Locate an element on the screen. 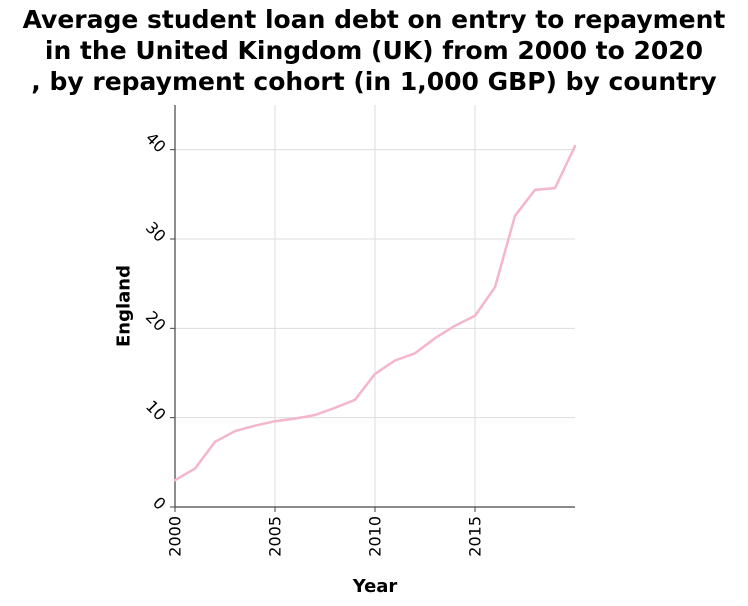 This screenshot has width=748, height=606. y-tick-label-3: 30 is located at coordinates (156, 232).